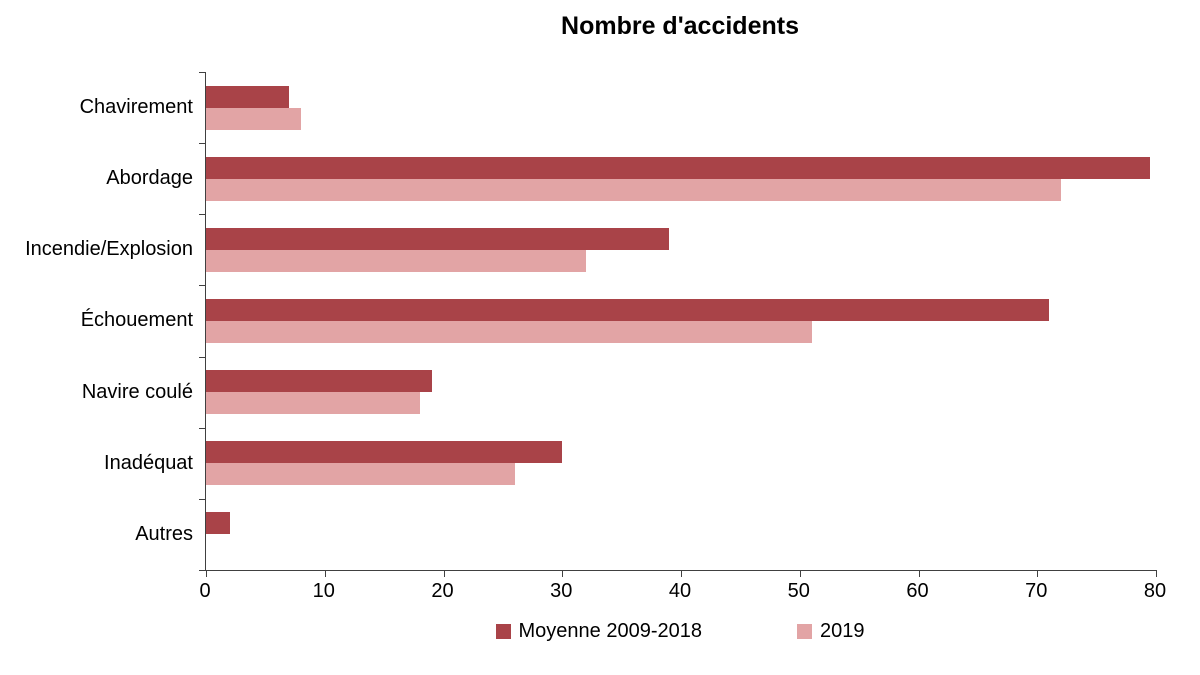 Image resolution: width=1200 pixels, height=675 pixels. Describe the element at coordinates (1155, 591) in the screenshot. I see `x-axis-tick-label: 80` at that location.